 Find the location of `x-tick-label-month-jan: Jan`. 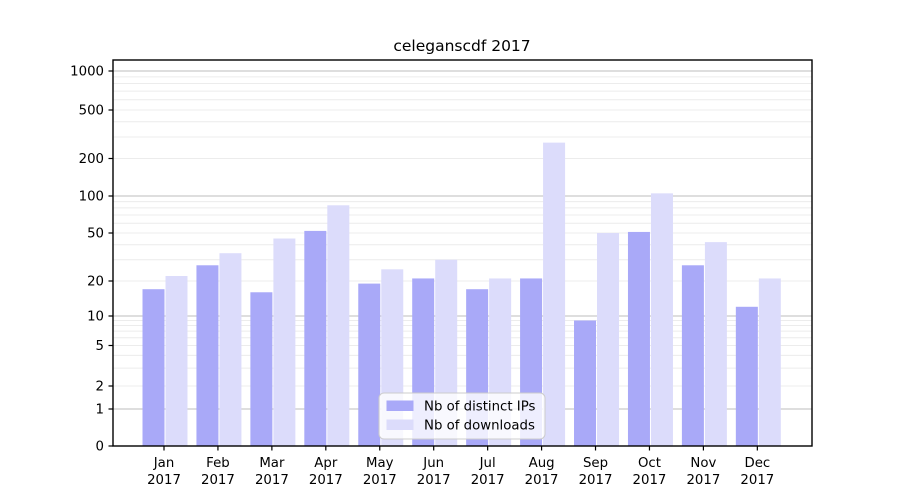

x-tick-label-month-jan: Jan is located at coordinates (164, 463).